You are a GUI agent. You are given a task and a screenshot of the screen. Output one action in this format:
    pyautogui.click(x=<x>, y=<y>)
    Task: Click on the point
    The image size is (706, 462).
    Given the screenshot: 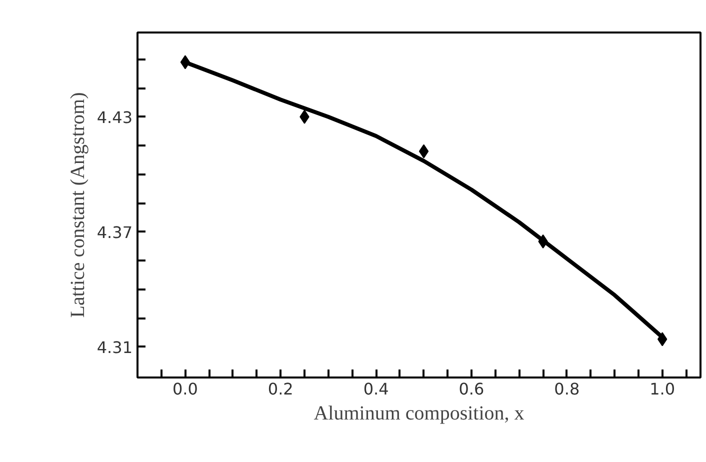 What is the action you would take?
    pyautogui.click(x=423, y=151)
    